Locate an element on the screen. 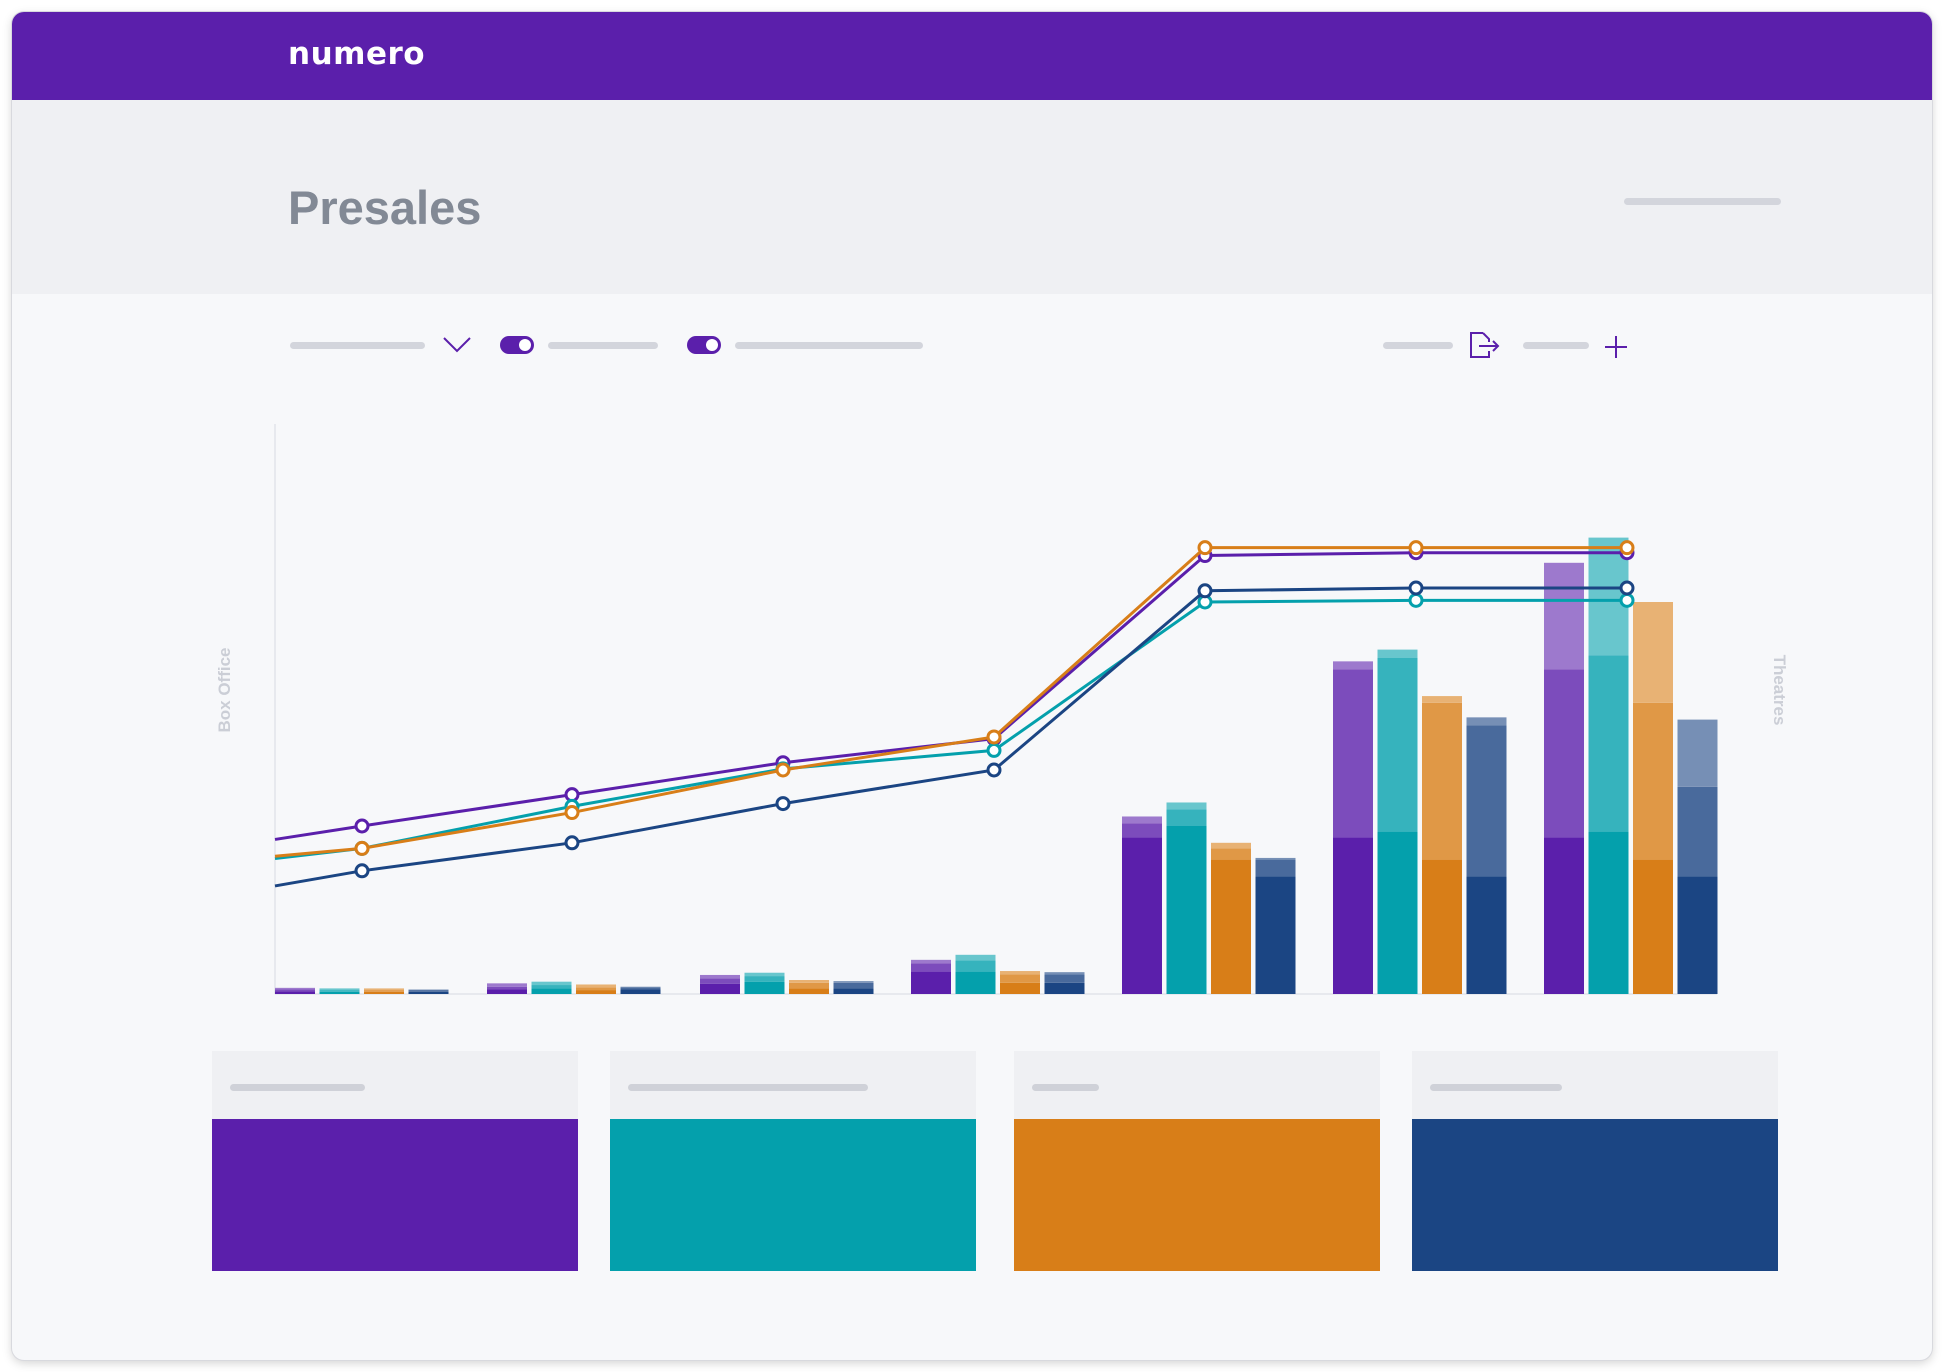 This screenshot has height=1372, width=1944. page-title: Presales is located at coordinates (385, 207).